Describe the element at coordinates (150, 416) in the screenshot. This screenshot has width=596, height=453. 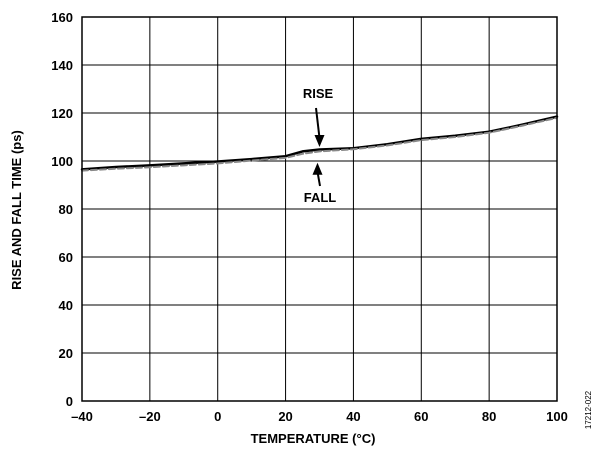
I see `x-tick-label: –20` at that location.